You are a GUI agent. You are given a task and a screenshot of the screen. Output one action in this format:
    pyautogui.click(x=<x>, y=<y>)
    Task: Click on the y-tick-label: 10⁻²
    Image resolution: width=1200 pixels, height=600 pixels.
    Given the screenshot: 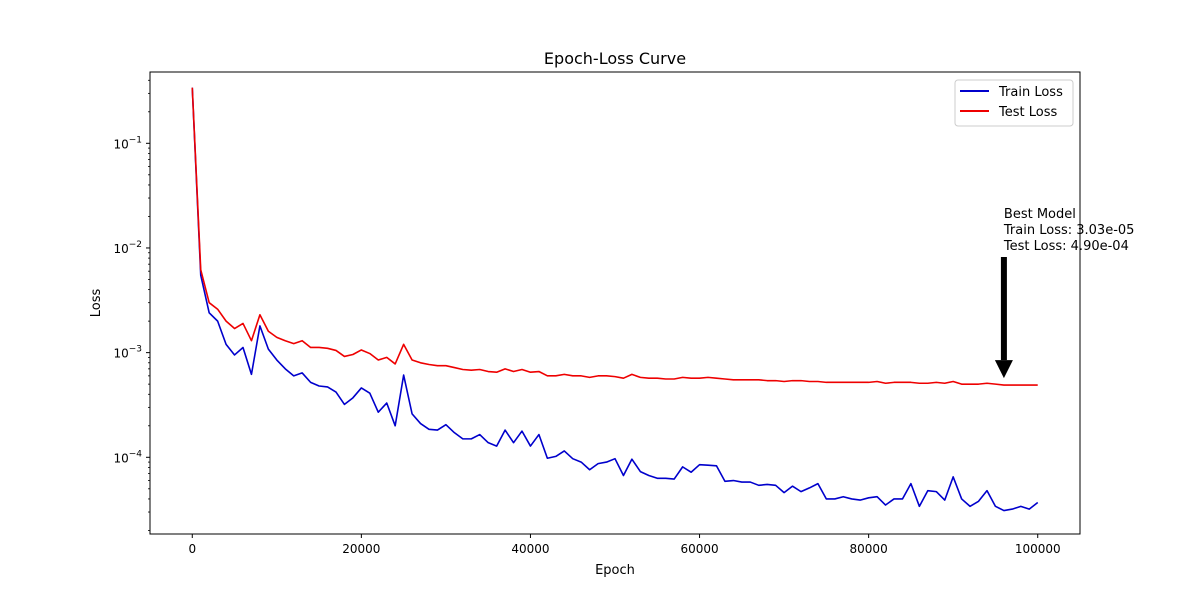 What is the action you would take?
    pyautogui.click(x=127, y=248)
    